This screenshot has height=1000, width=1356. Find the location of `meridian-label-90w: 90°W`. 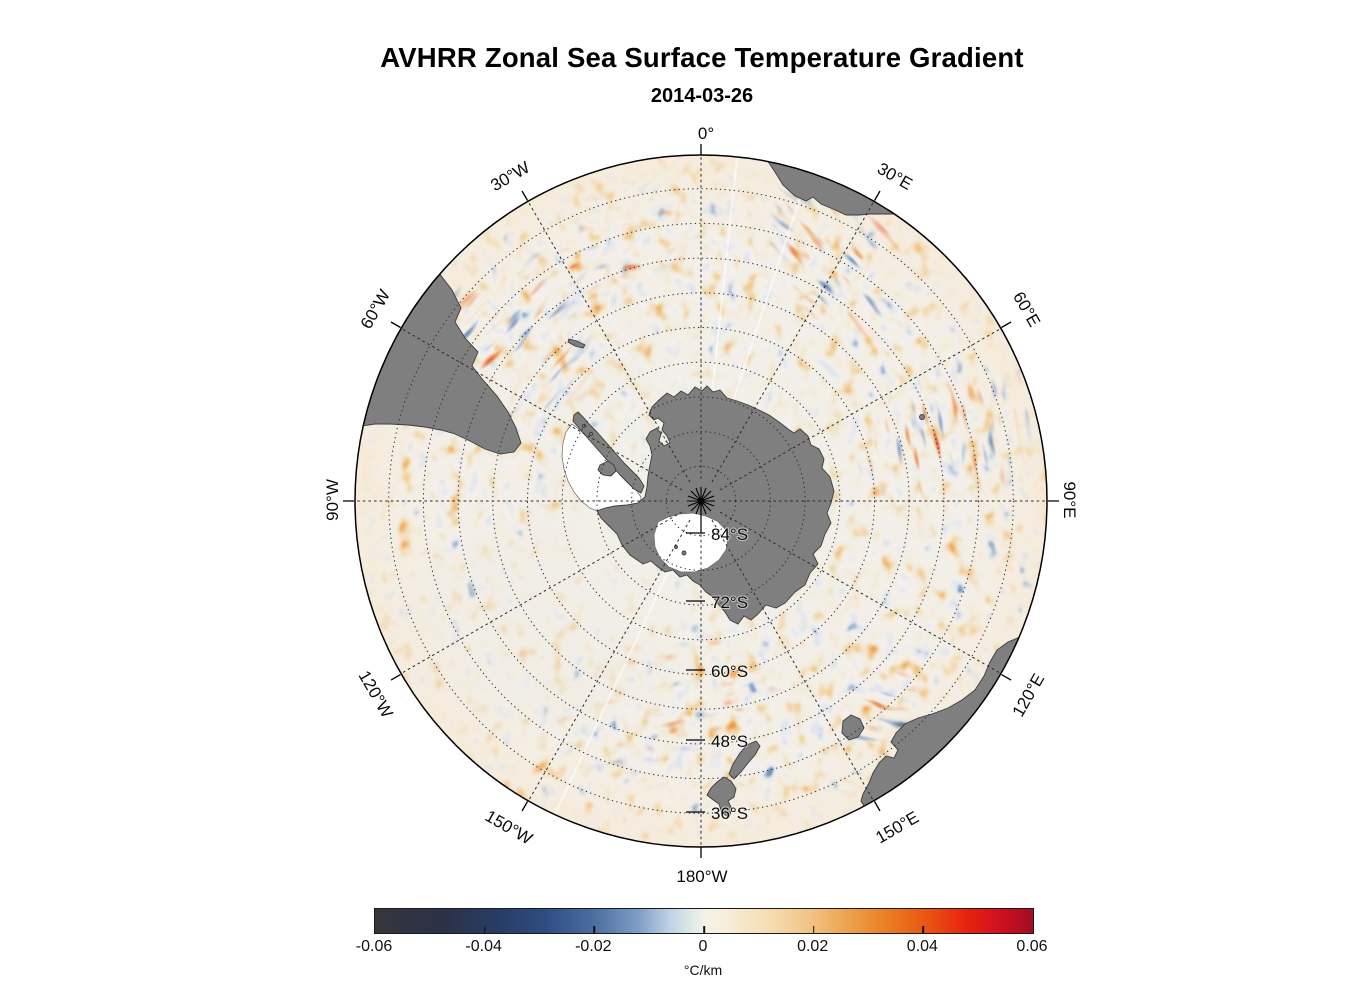

meridian-label-90w: 90°W is located at coordinates (332, 500).